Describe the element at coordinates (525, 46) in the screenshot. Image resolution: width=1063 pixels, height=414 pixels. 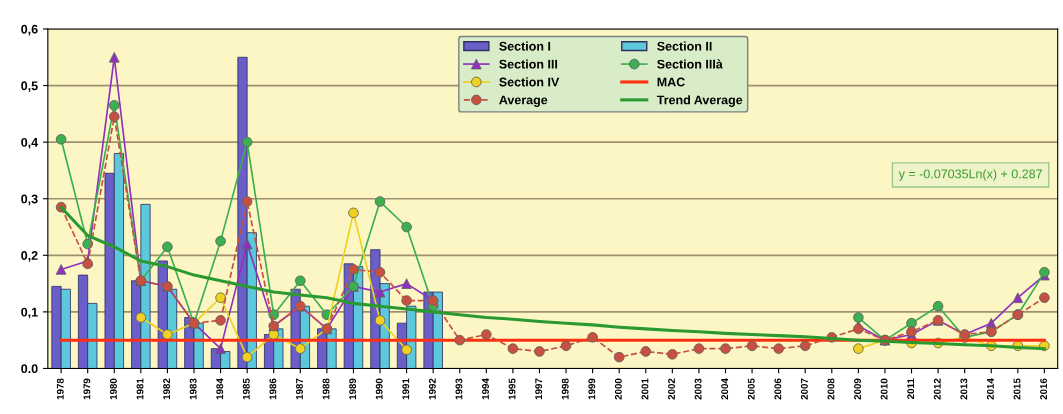
I see `legend-label: Section I` at that location.